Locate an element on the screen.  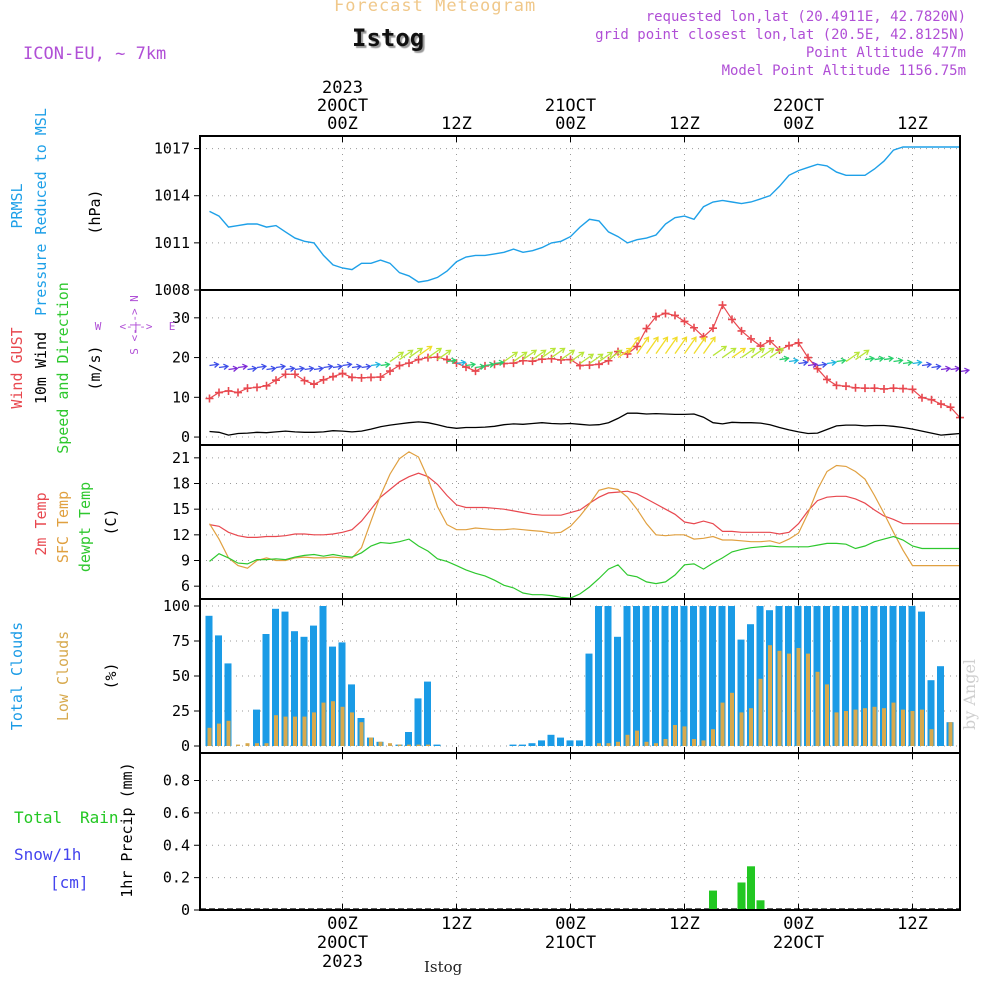
station-title: Istog is located at coordinates (388, 38).